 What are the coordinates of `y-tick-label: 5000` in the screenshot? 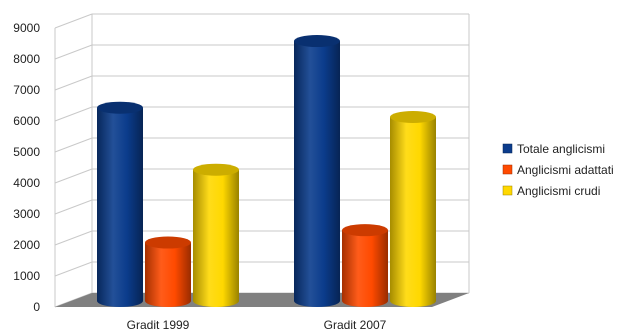 It's located at (26, 152).